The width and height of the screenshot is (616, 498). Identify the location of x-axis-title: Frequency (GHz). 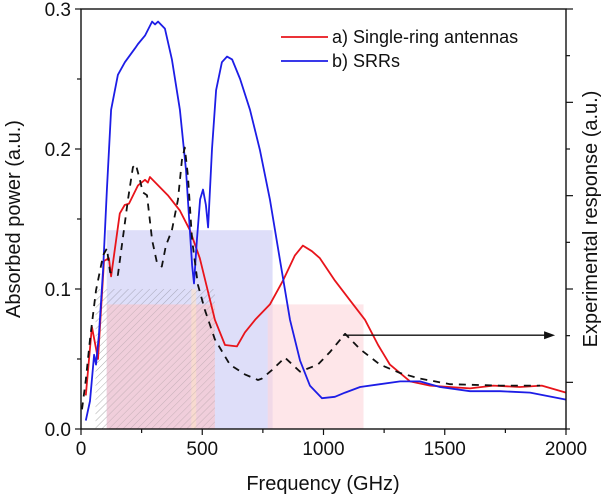
(322, 484).